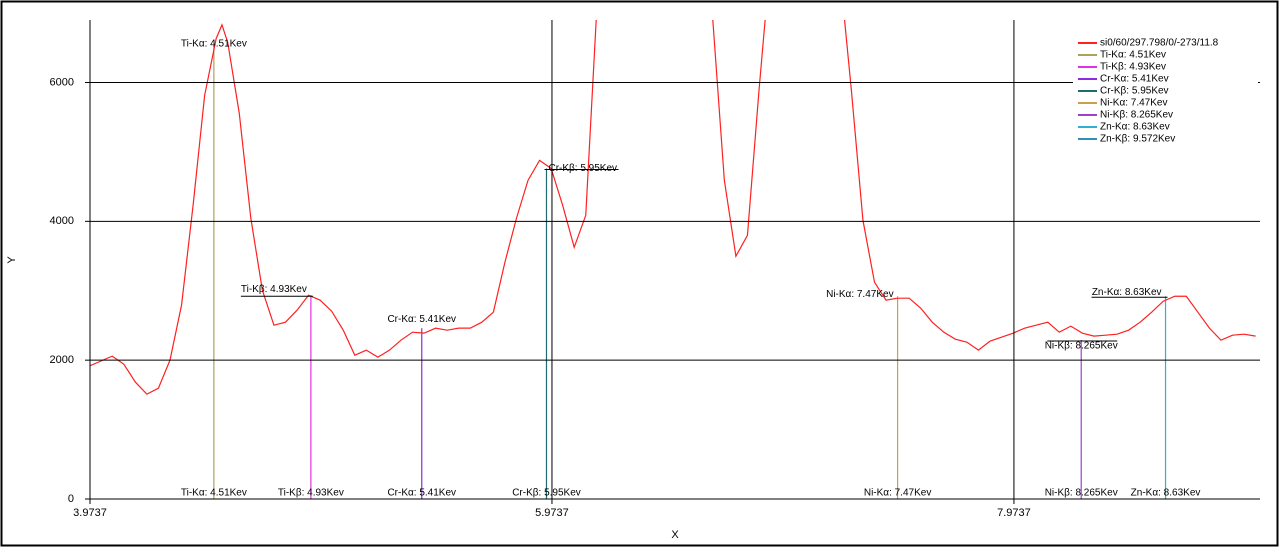 Image resolution: width=1280 pixels, height=553 pixels. What do you see at coordinates (1159, 43) in the screenshot?
I see `legend-label: si0/60/297.798/0/-273/11.8` at bounding box center [1159, 43].